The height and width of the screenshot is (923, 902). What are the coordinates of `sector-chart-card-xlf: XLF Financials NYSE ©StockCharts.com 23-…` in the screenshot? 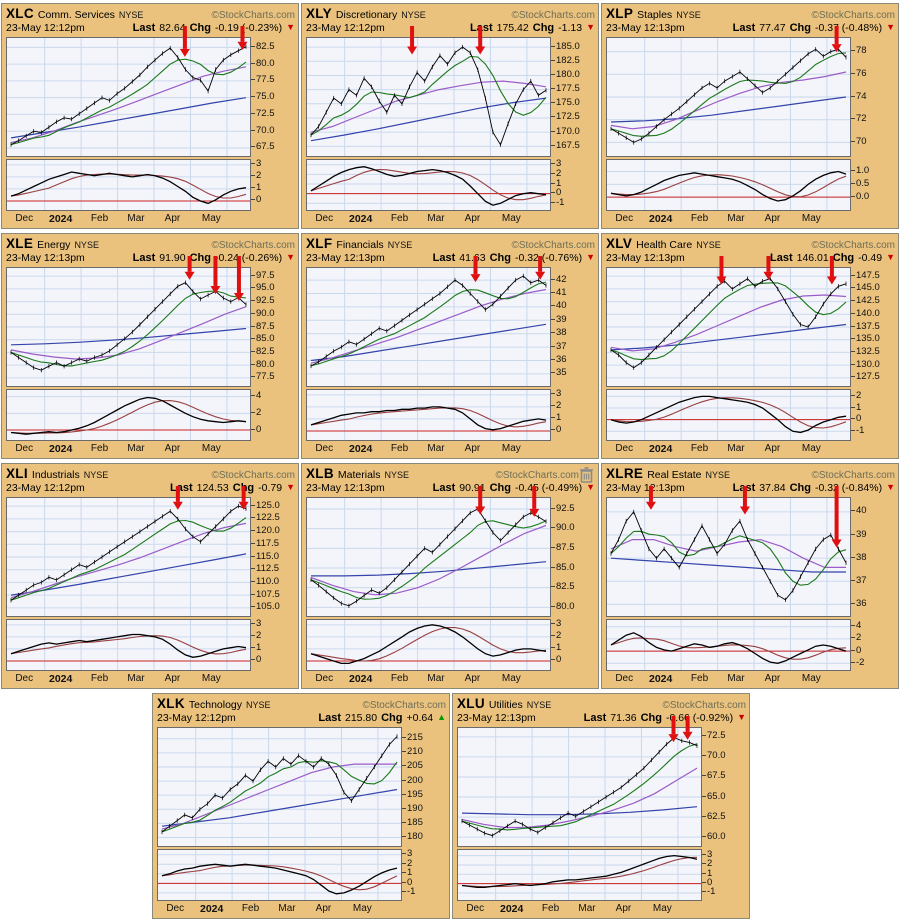 It's located at (450, 346).